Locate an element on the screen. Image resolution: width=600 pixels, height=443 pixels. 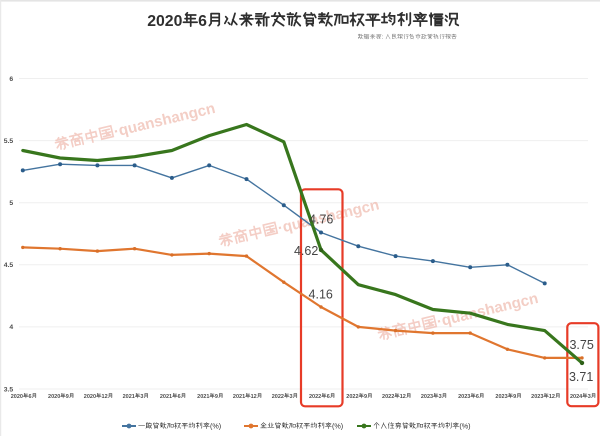
svg-text: 4 is located at coordinates (11, 327).